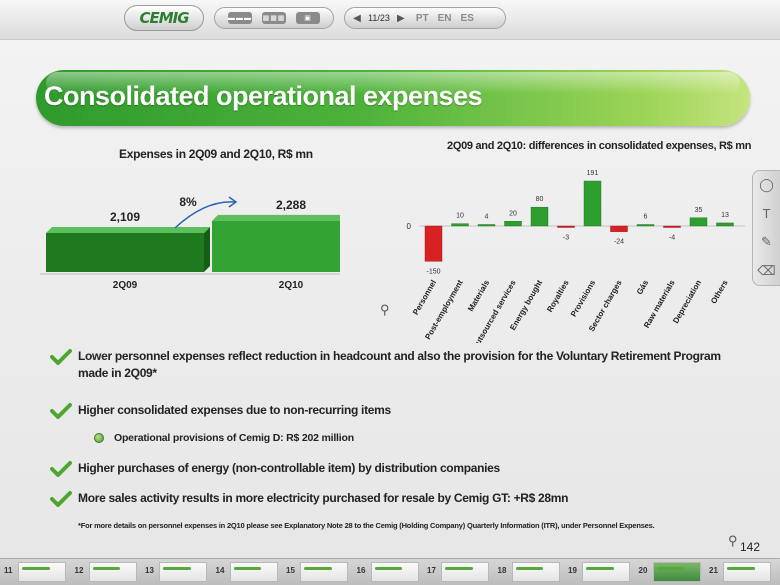 The image size is (780, 585). Describe the element at coordinates (643, 570) in the screenshot. I see `thumbnail-number: 20` at that location.